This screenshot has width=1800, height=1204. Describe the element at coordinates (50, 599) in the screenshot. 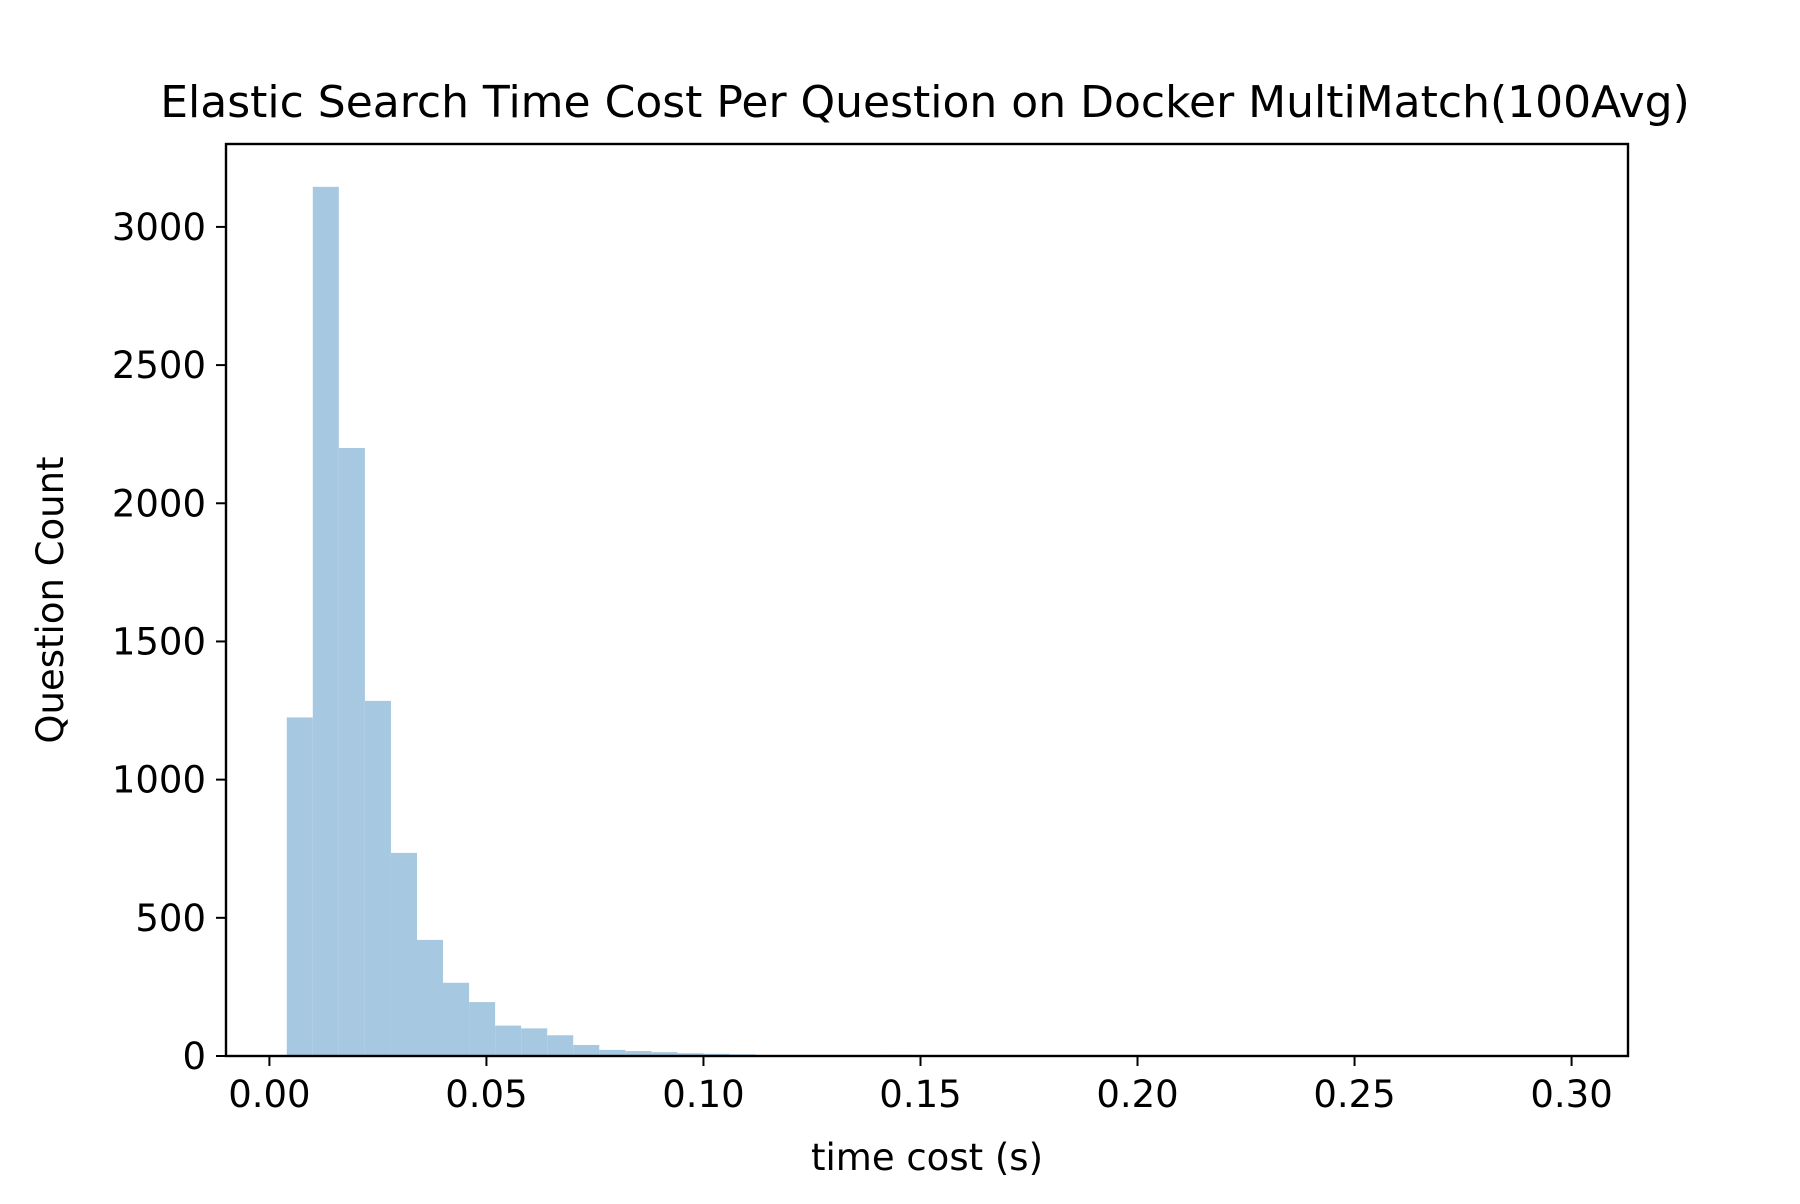

I see `y-axis-label: Question Count` at that location.